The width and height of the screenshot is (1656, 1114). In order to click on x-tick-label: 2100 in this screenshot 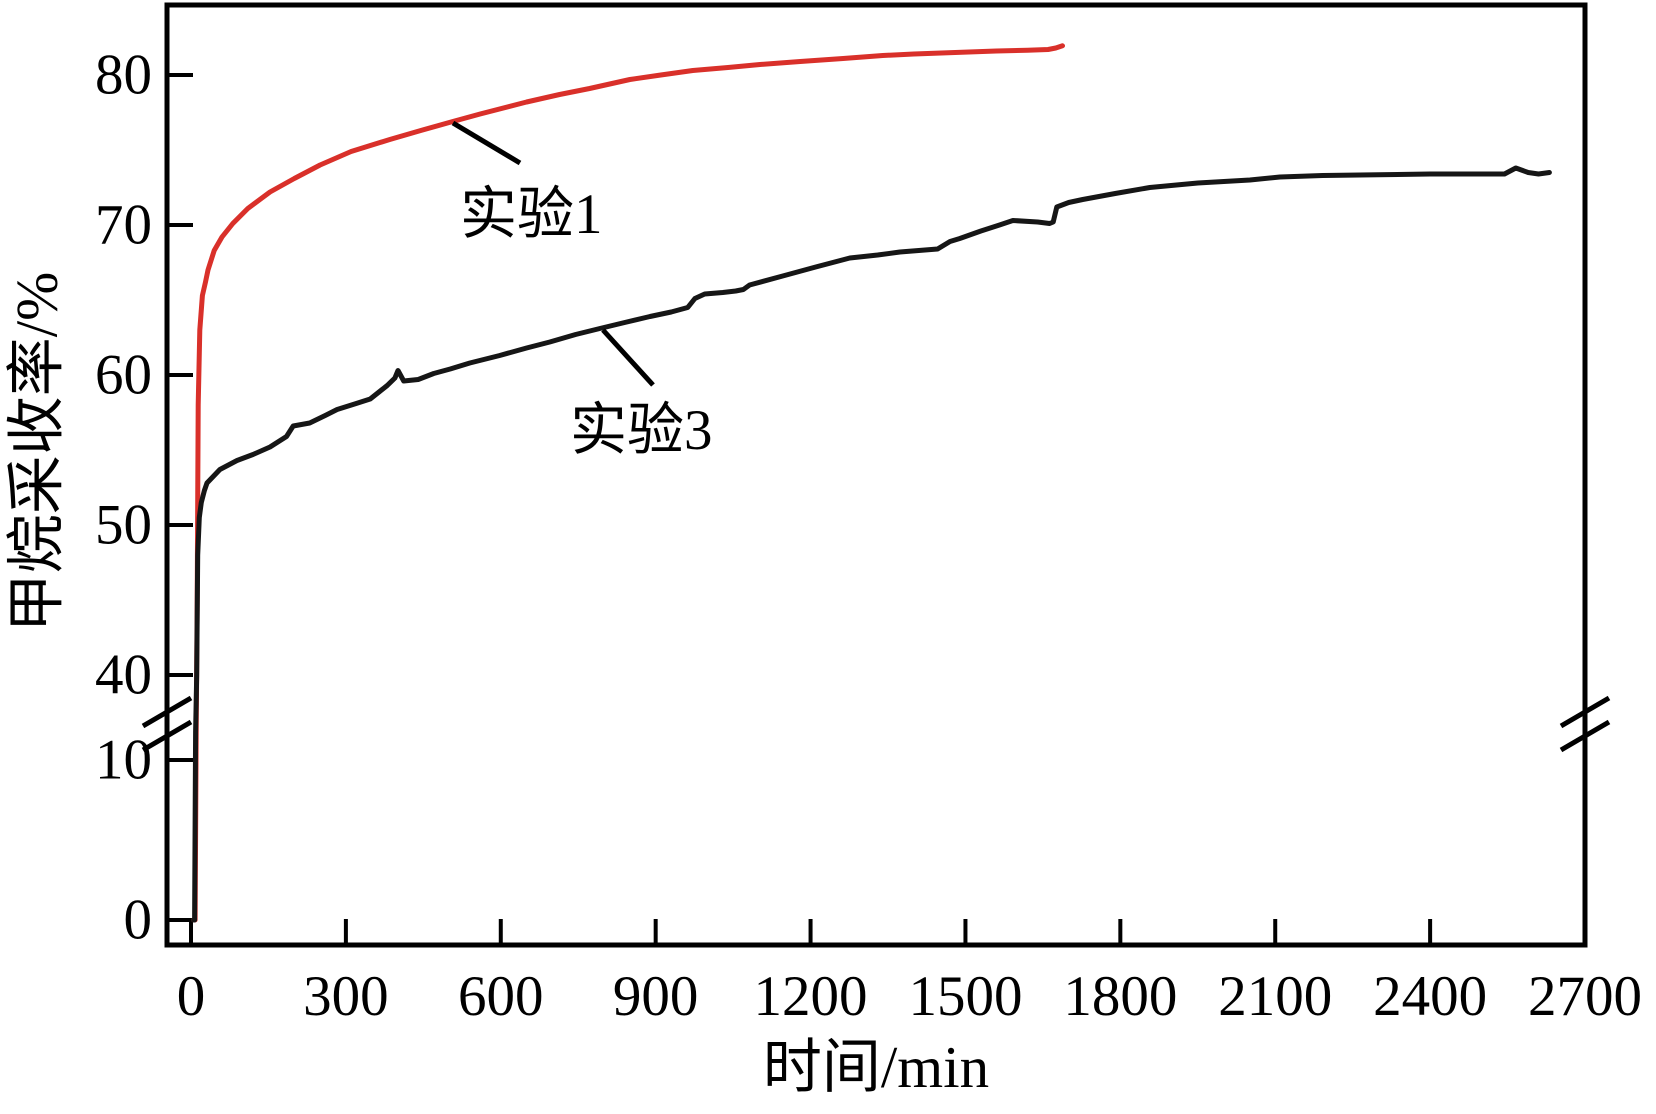, I will do `click(1275, 996)`.